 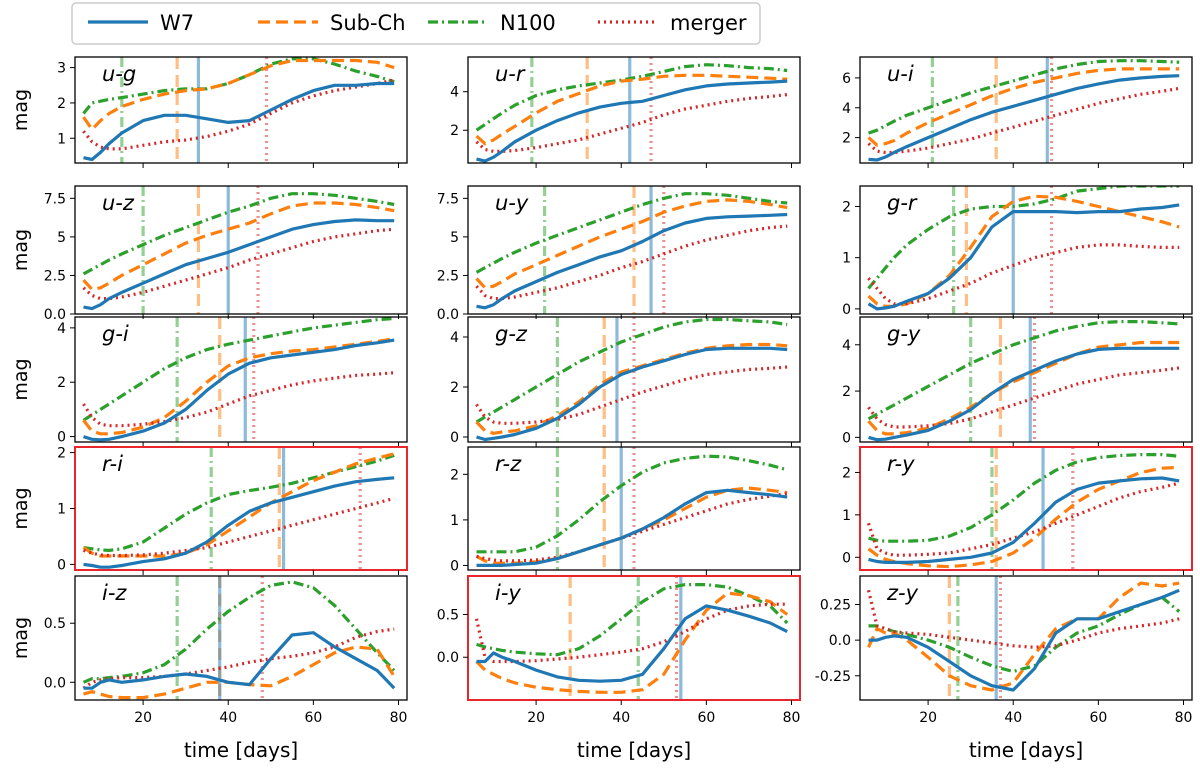 What do you see at coordinates (708, 23) in the screenshot?
I see `legend-label-merger: merger` at bounding box center [708, 23].